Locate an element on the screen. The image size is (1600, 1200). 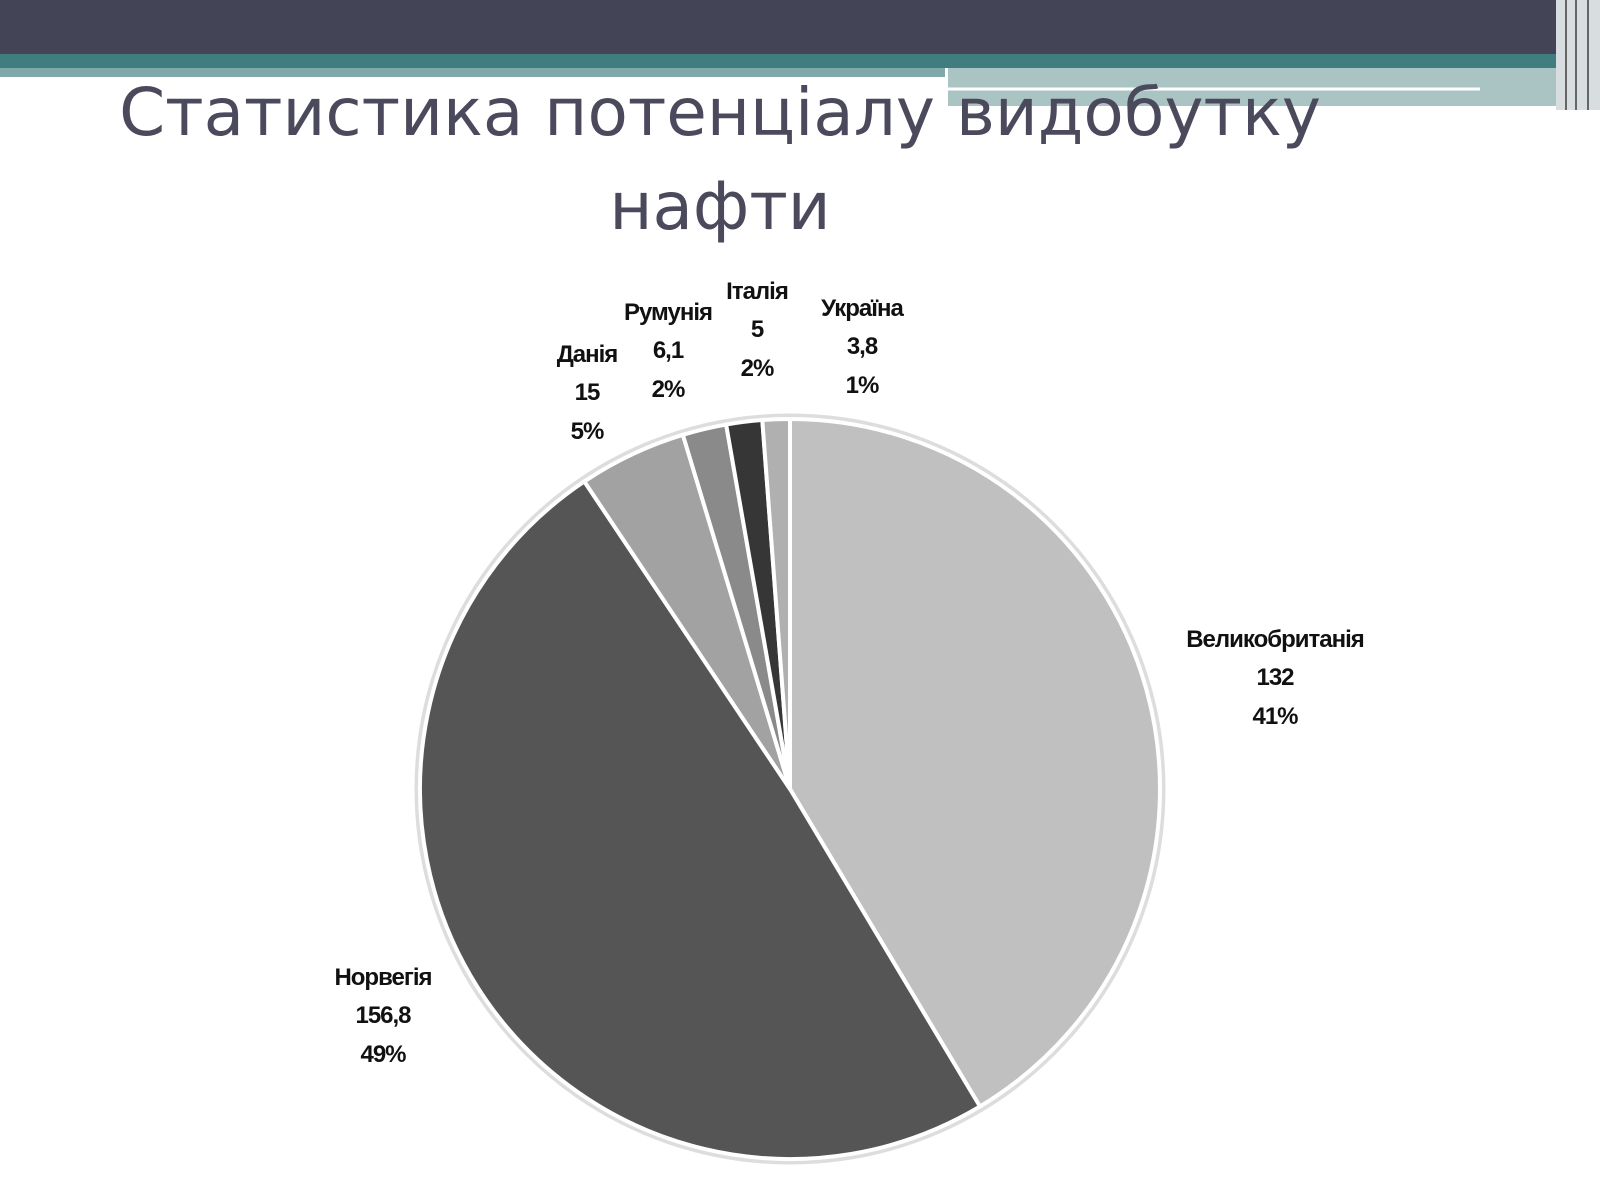
chart-title: Статистика потенціалу видобутку нафти is located at coordinates (720, 159).